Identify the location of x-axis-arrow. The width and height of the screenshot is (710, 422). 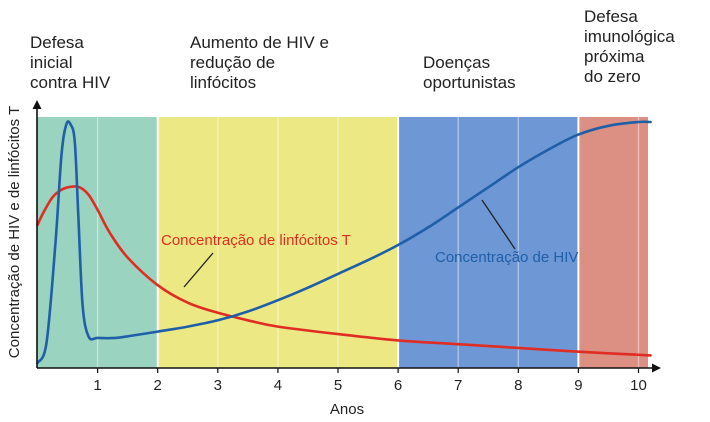
(656, 368).